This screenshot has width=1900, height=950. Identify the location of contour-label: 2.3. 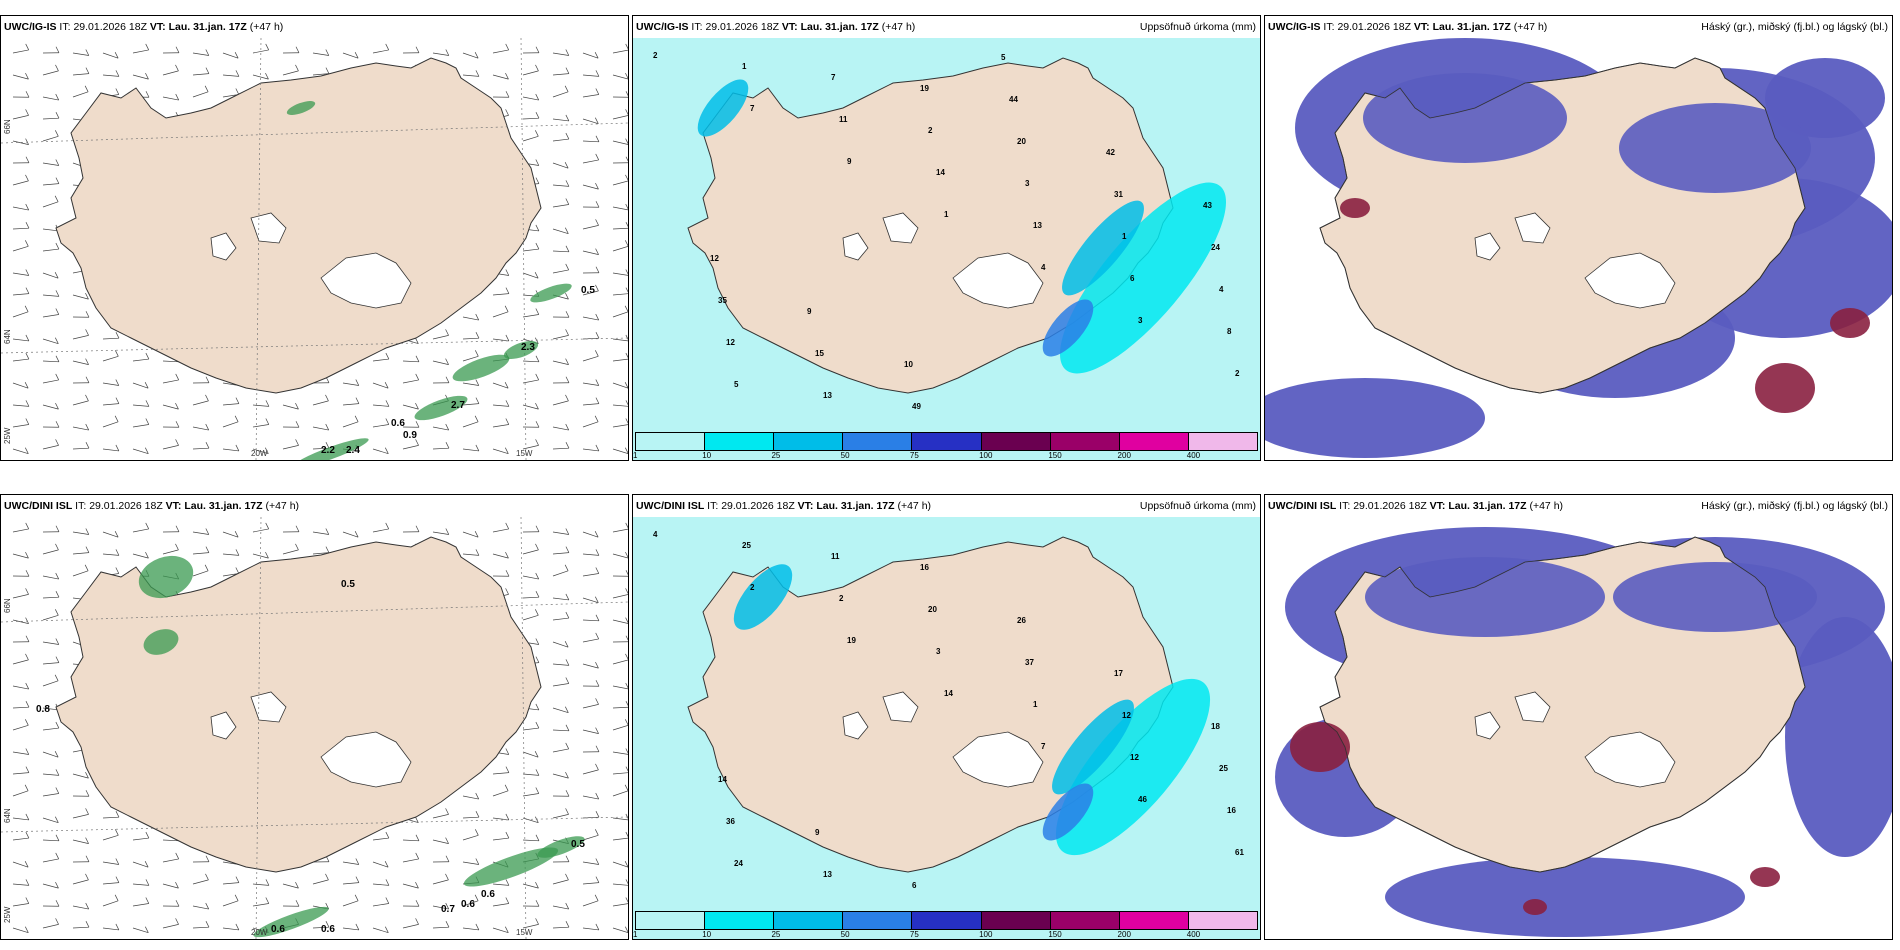
(528, 347).